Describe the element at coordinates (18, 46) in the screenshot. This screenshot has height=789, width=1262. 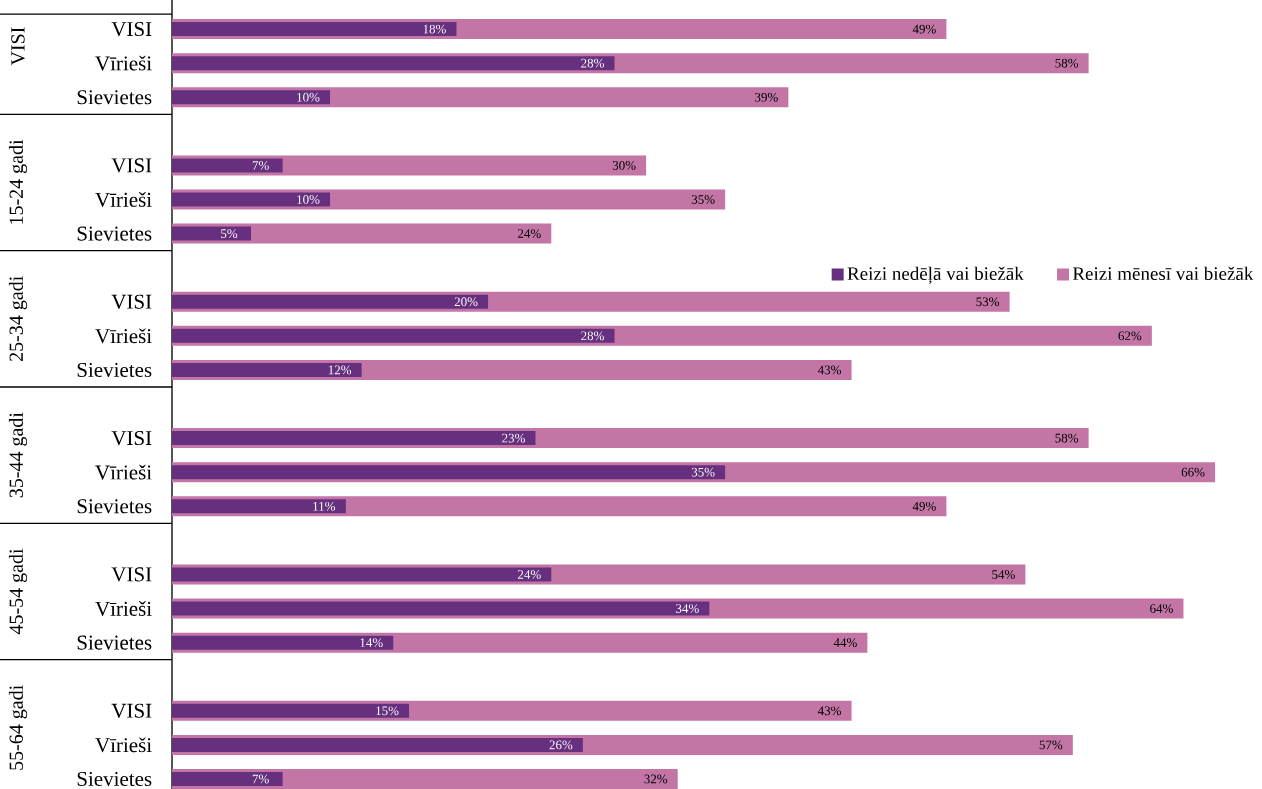
I see `text: VISI` at that location.